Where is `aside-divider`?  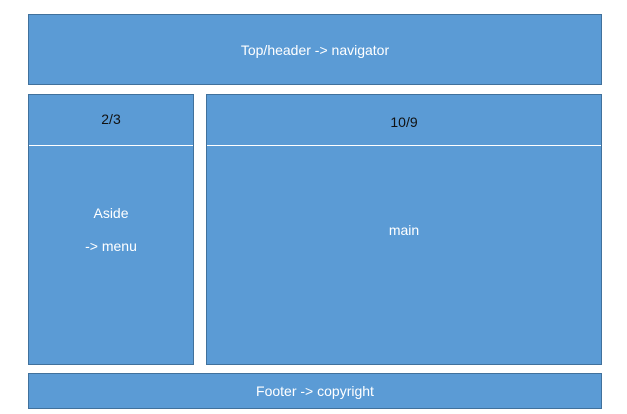
aside-divider is located at coordinates (111, 145).